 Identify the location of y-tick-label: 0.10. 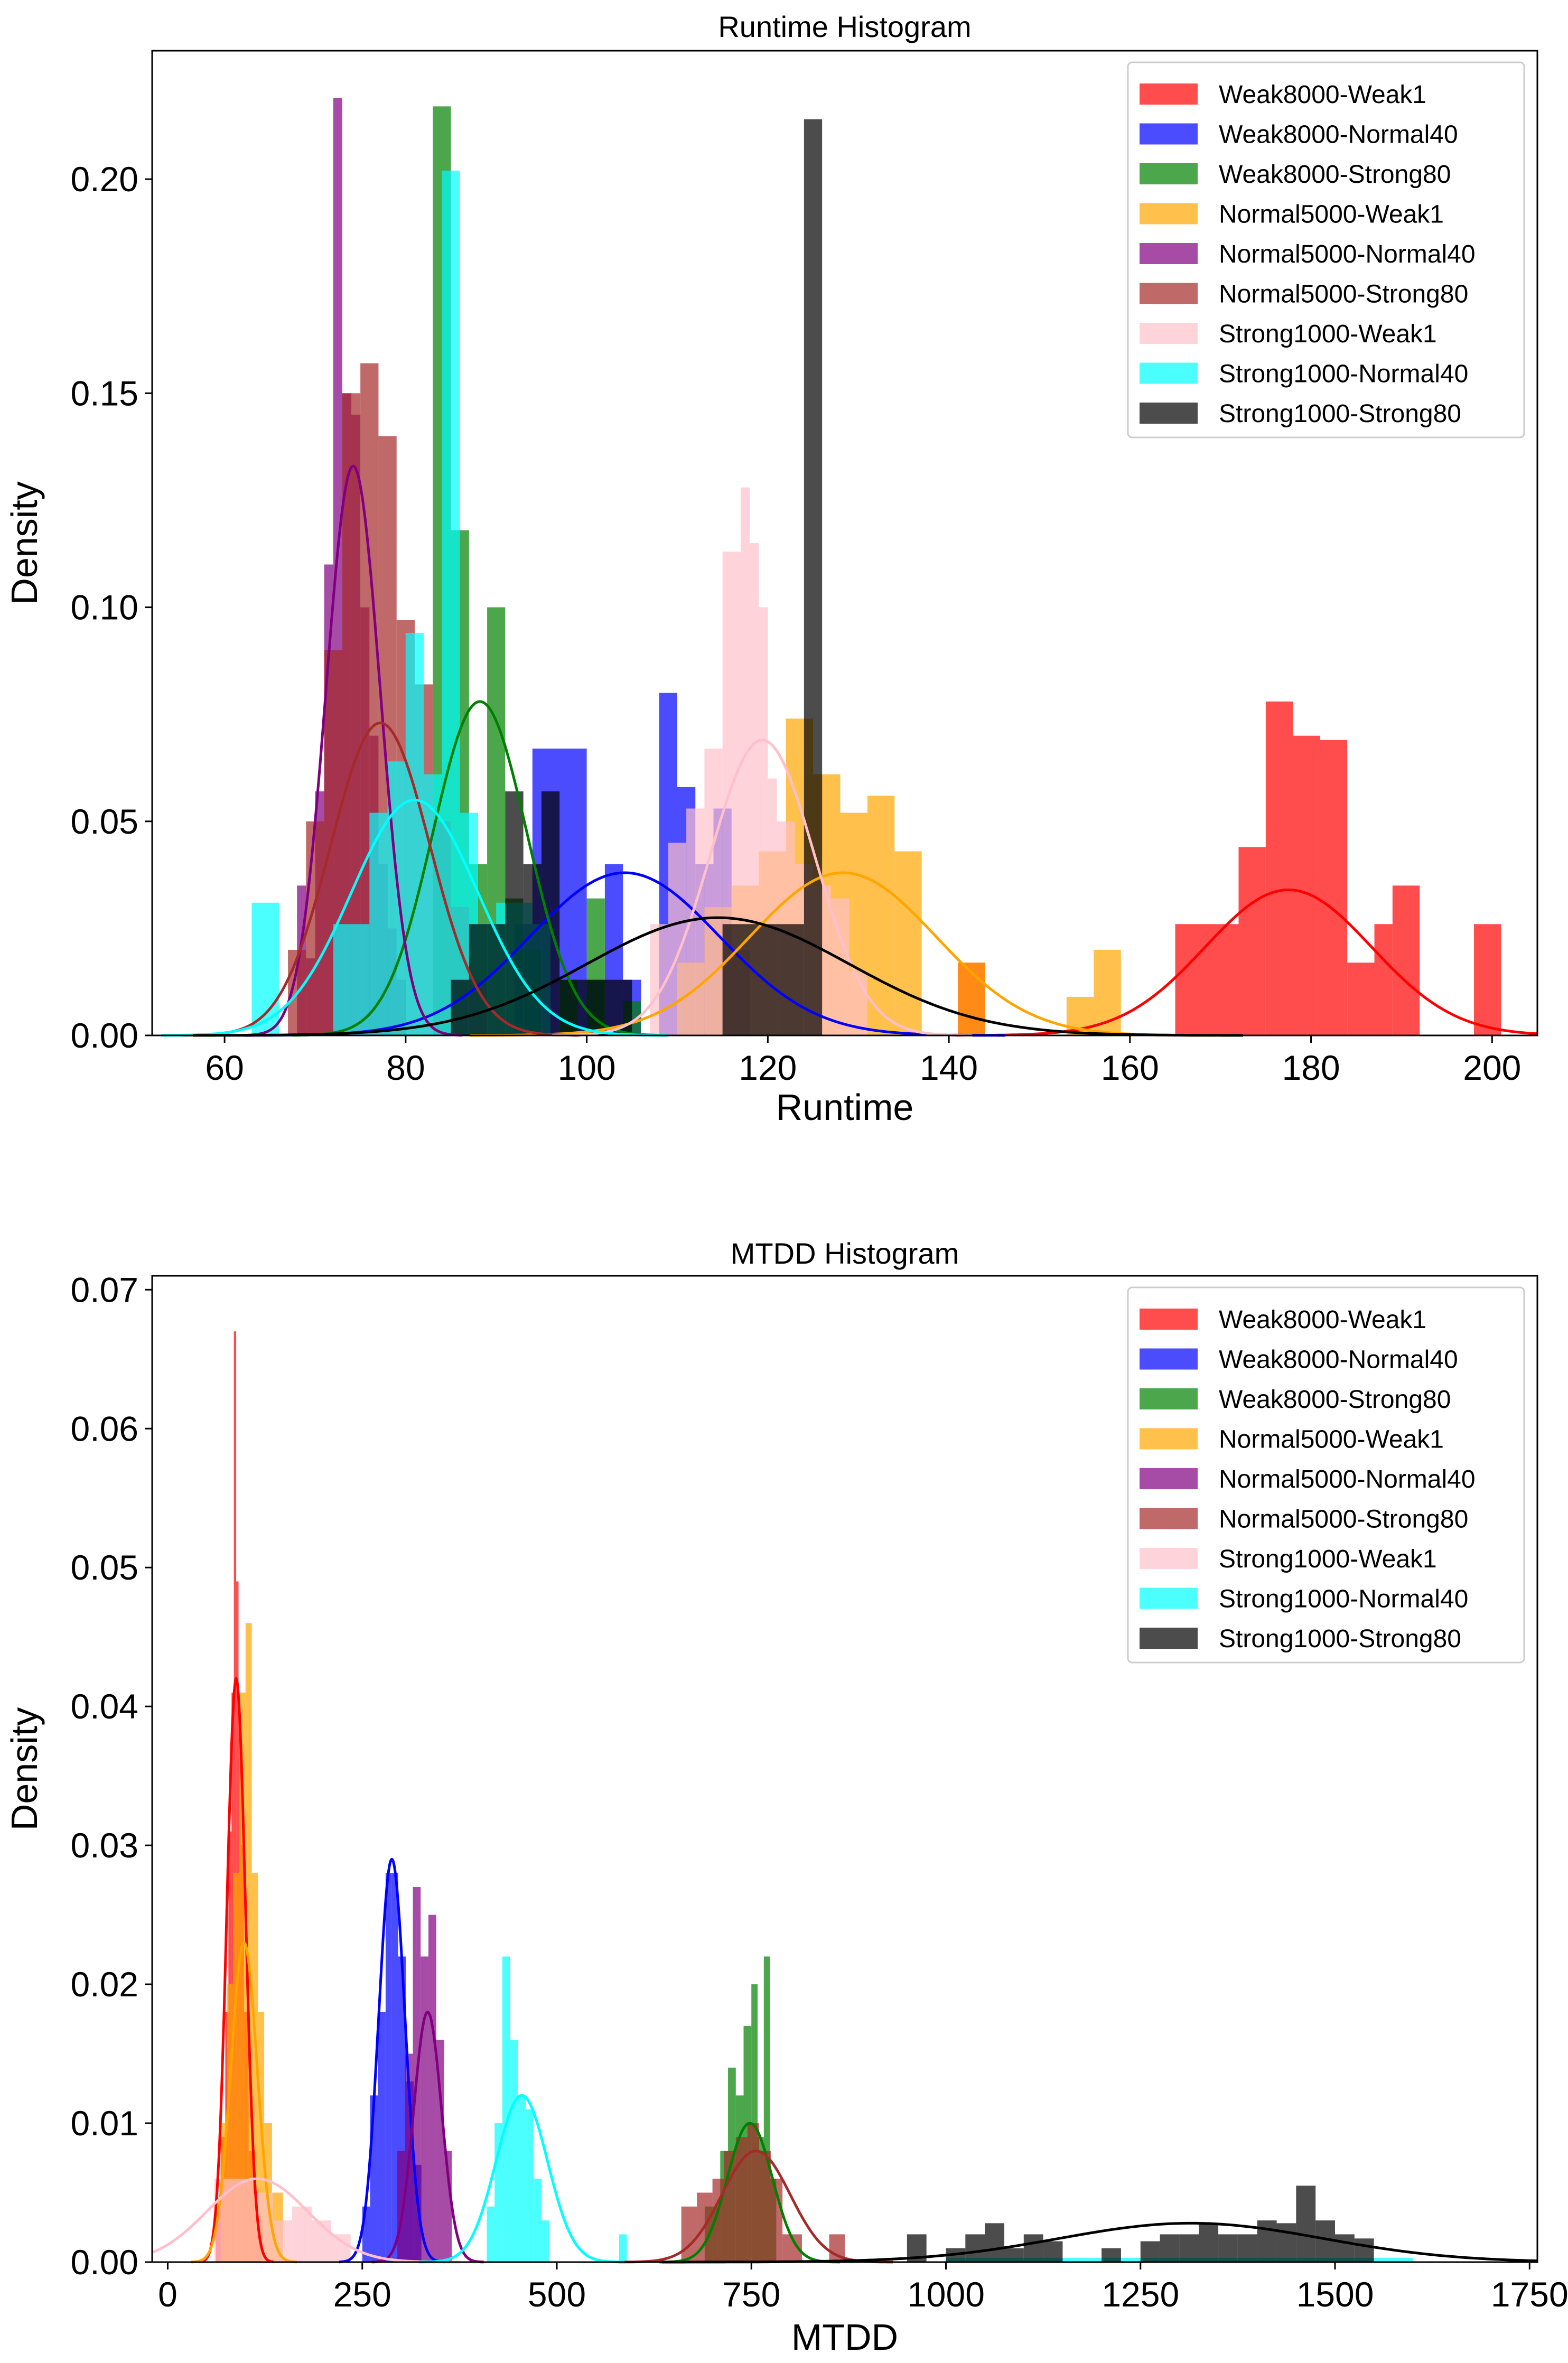
(104, 607).